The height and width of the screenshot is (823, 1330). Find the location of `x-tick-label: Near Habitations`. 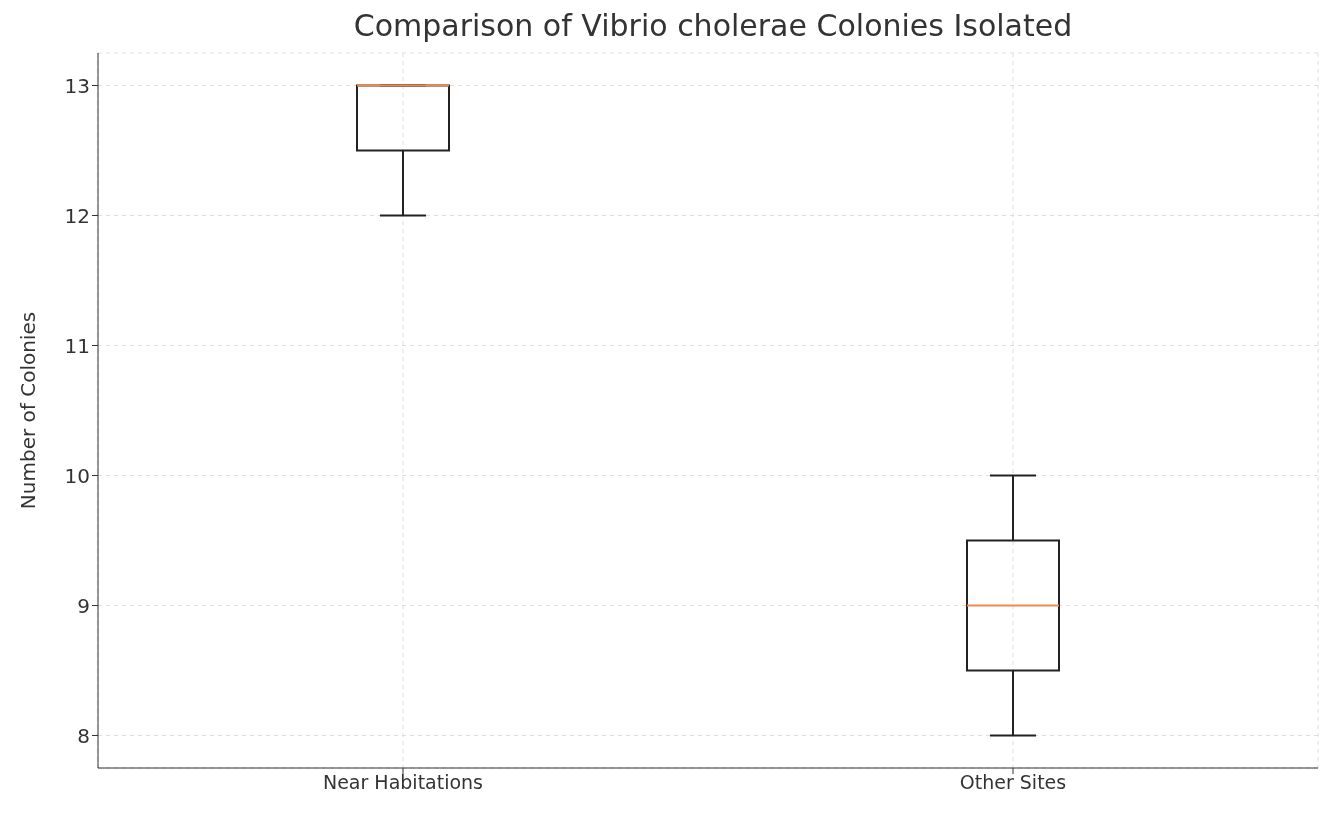

x-tick-label: Near Habitations is located at coordinates (403, 782).